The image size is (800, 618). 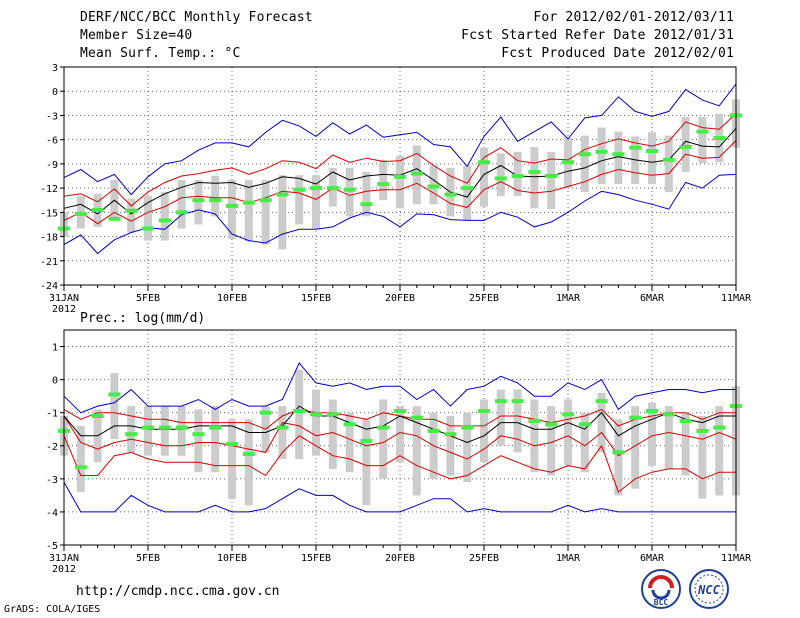 What do you see at coordinates (316, 298) in the screenshot?
I see `temp-xtick-label-3: 15FEB` at bounding box center [316, 298].